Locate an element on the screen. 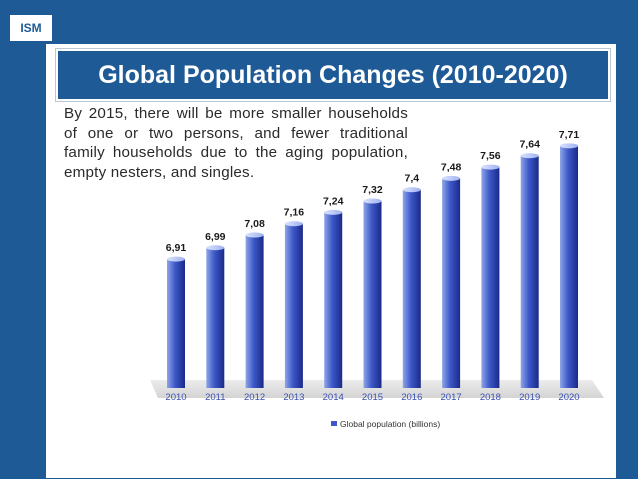 This screenshot has width=638, height=479. title-banner: Global Population Changes (2010-2020) is located at coordinates (333, 75).